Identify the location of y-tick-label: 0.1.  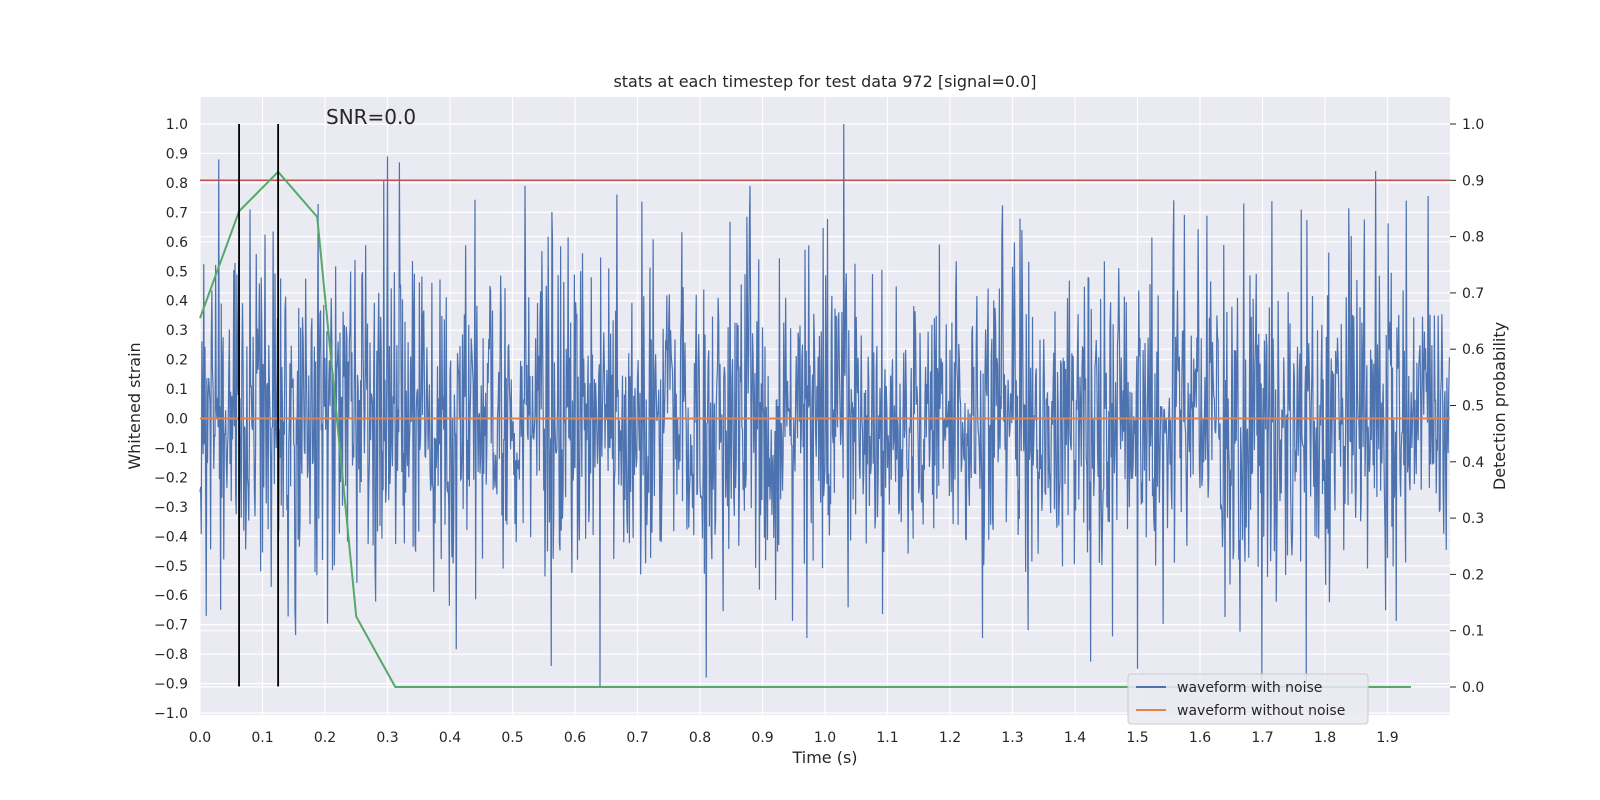
(177, 390).